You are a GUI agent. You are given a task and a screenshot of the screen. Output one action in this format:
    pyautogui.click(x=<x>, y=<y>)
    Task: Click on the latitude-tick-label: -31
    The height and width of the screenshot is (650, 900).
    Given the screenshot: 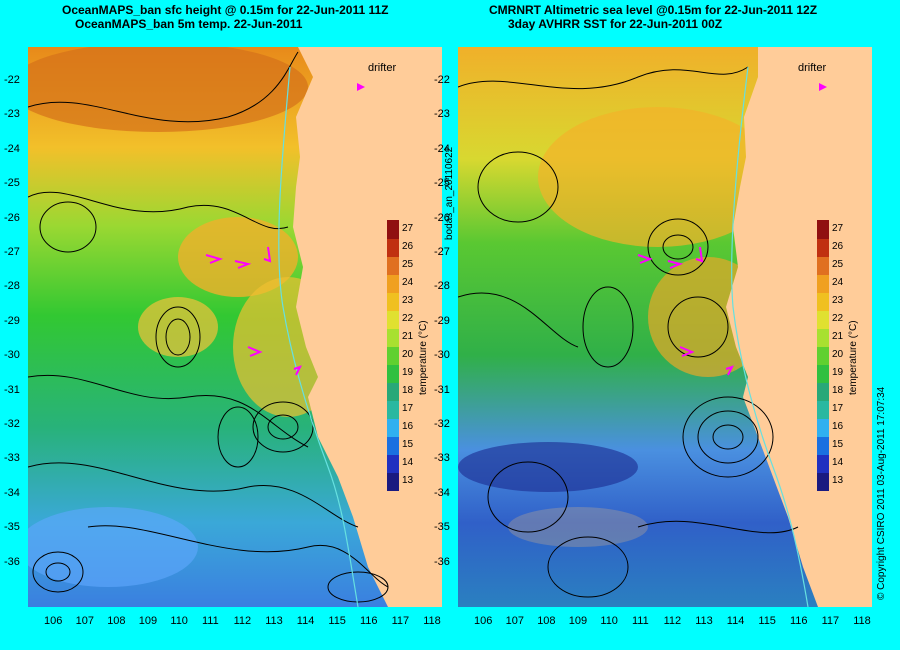 What is the action you would take?
    pyautogui.click(x=12, y=389)
    